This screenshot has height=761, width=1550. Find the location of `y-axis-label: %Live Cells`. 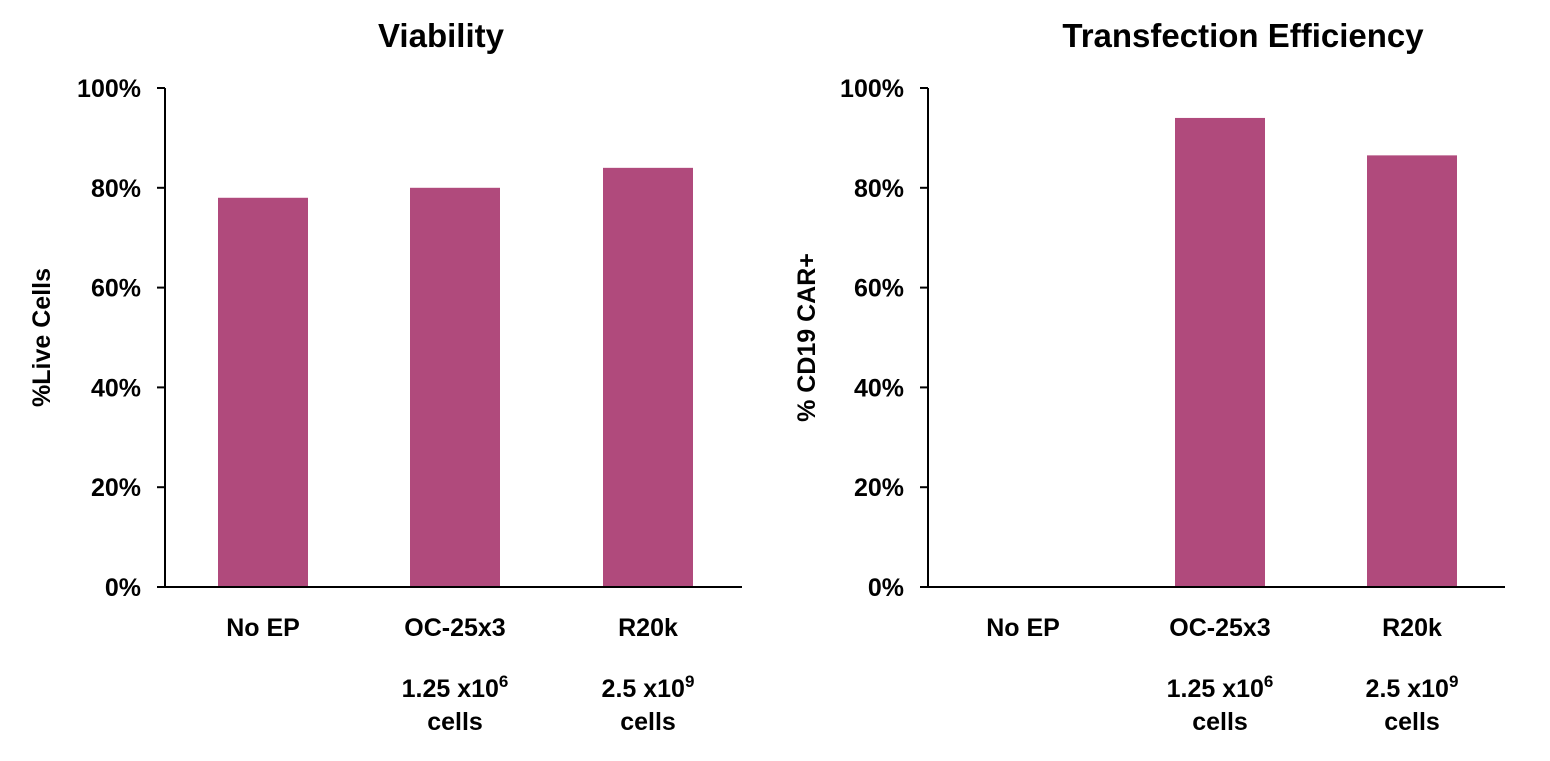

y-axis-label: %Live Cells is located at coordinates (42, 337).